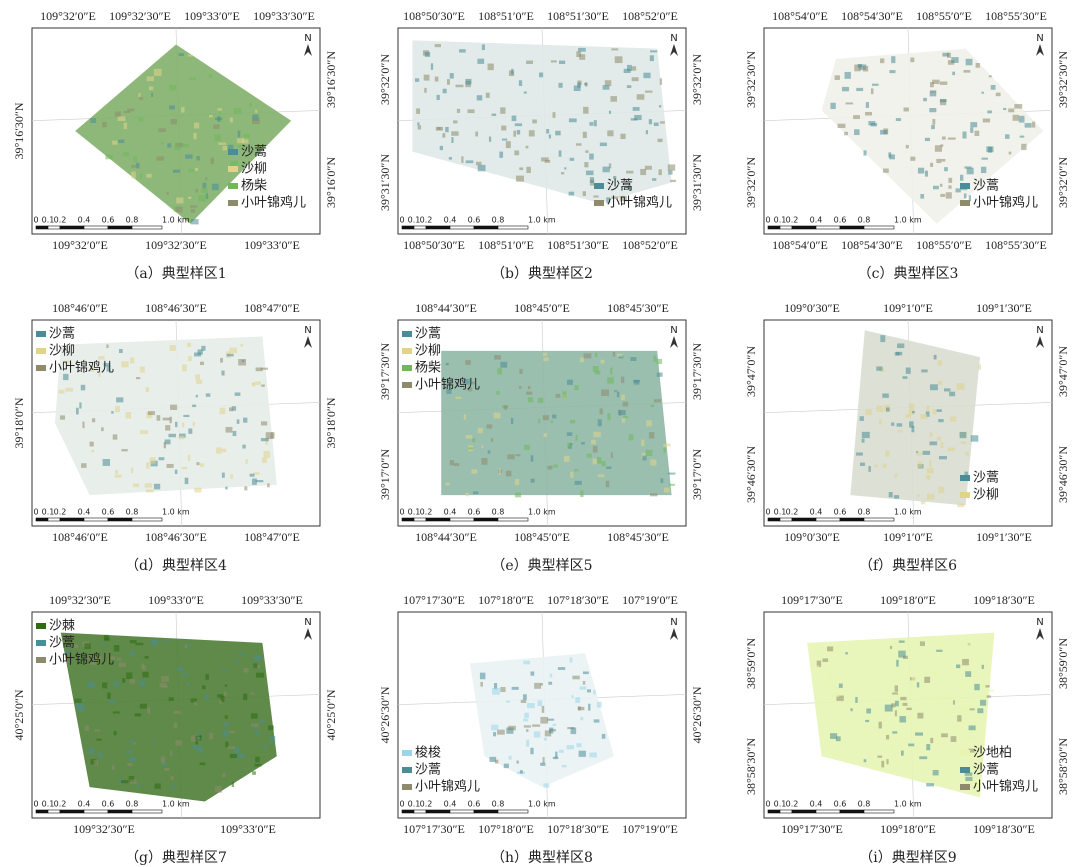  What do you see at coordinates (872, 16) in the screenshot?
I see `top-coord-label: 108°54′30″E` at bounding box center [872, 16].